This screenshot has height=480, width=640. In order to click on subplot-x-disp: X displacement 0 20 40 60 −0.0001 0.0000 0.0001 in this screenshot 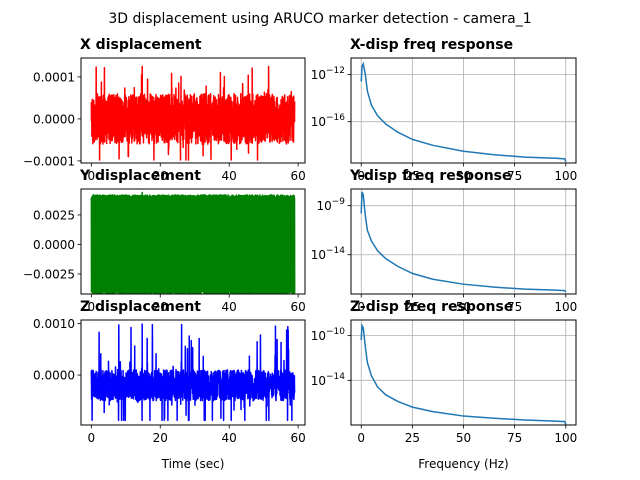, I will do `click(164, 110)`.